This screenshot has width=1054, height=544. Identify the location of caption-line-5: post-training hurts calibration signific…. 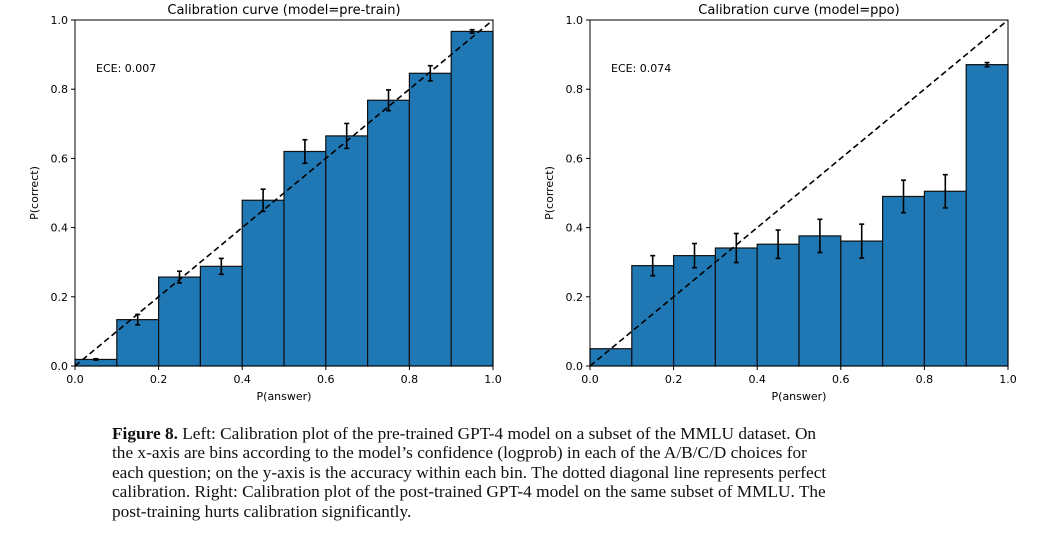
(262, 511).